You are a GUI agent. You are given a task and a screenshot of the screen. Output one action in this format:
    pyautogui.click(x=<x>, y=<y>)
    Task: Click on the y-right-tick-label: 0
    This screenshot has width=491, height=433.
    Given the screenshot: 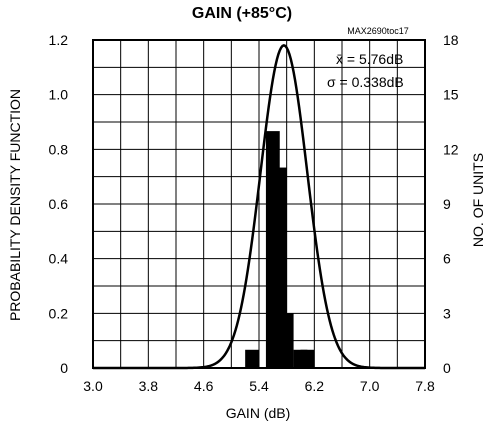 What is the action you would take?
    pyautogui.click(x=447, y=368)
    